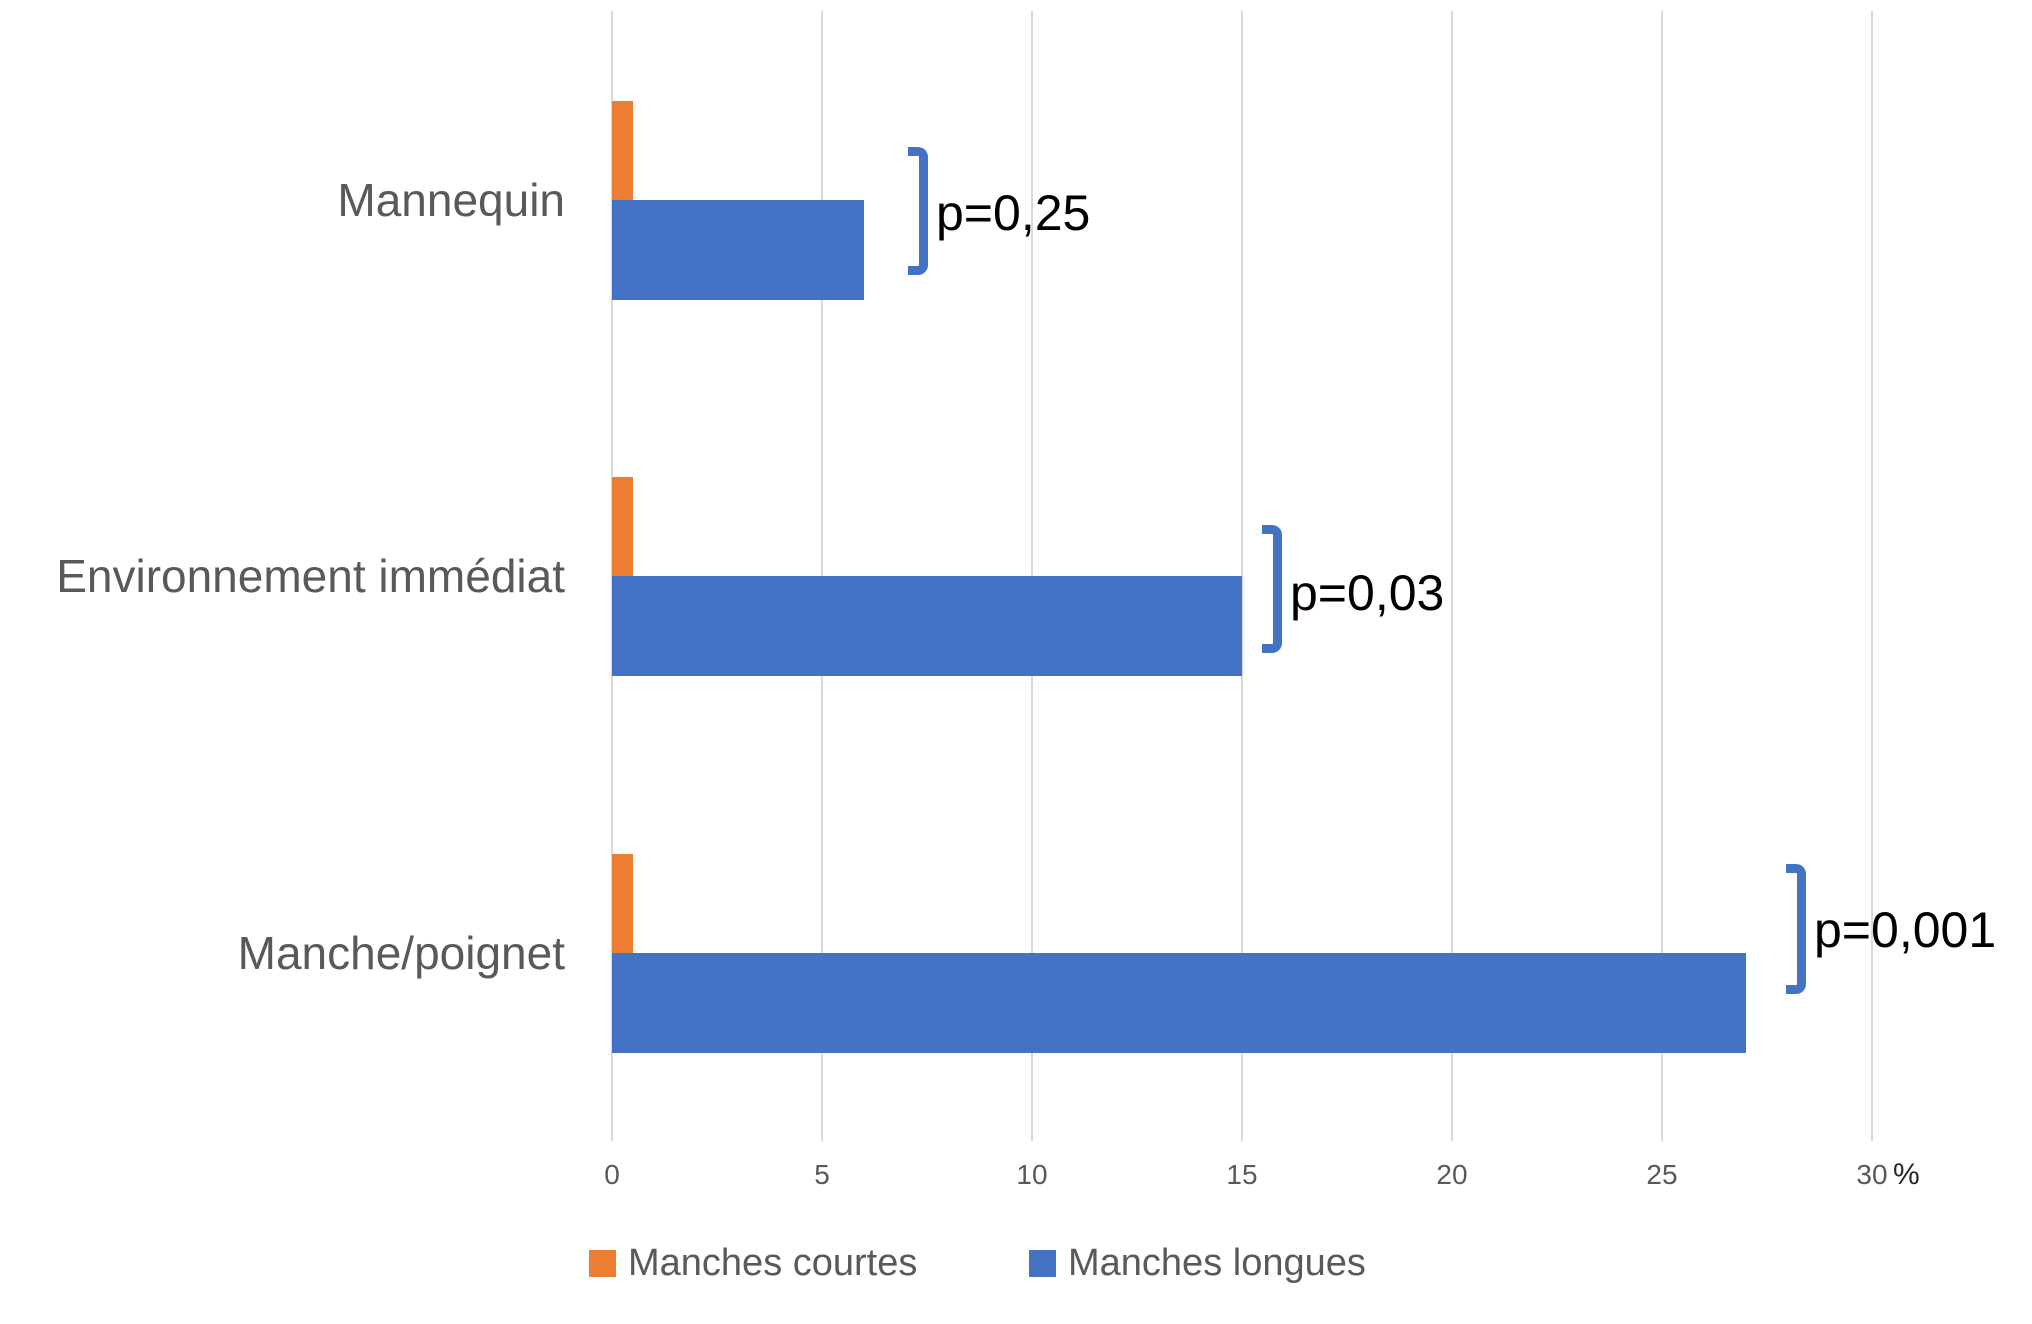 The image size is (2032, 1324). Describe the element at coordinates (773, 1262) in the screenshot. I see `legend-label: Manches courtes` at that location.